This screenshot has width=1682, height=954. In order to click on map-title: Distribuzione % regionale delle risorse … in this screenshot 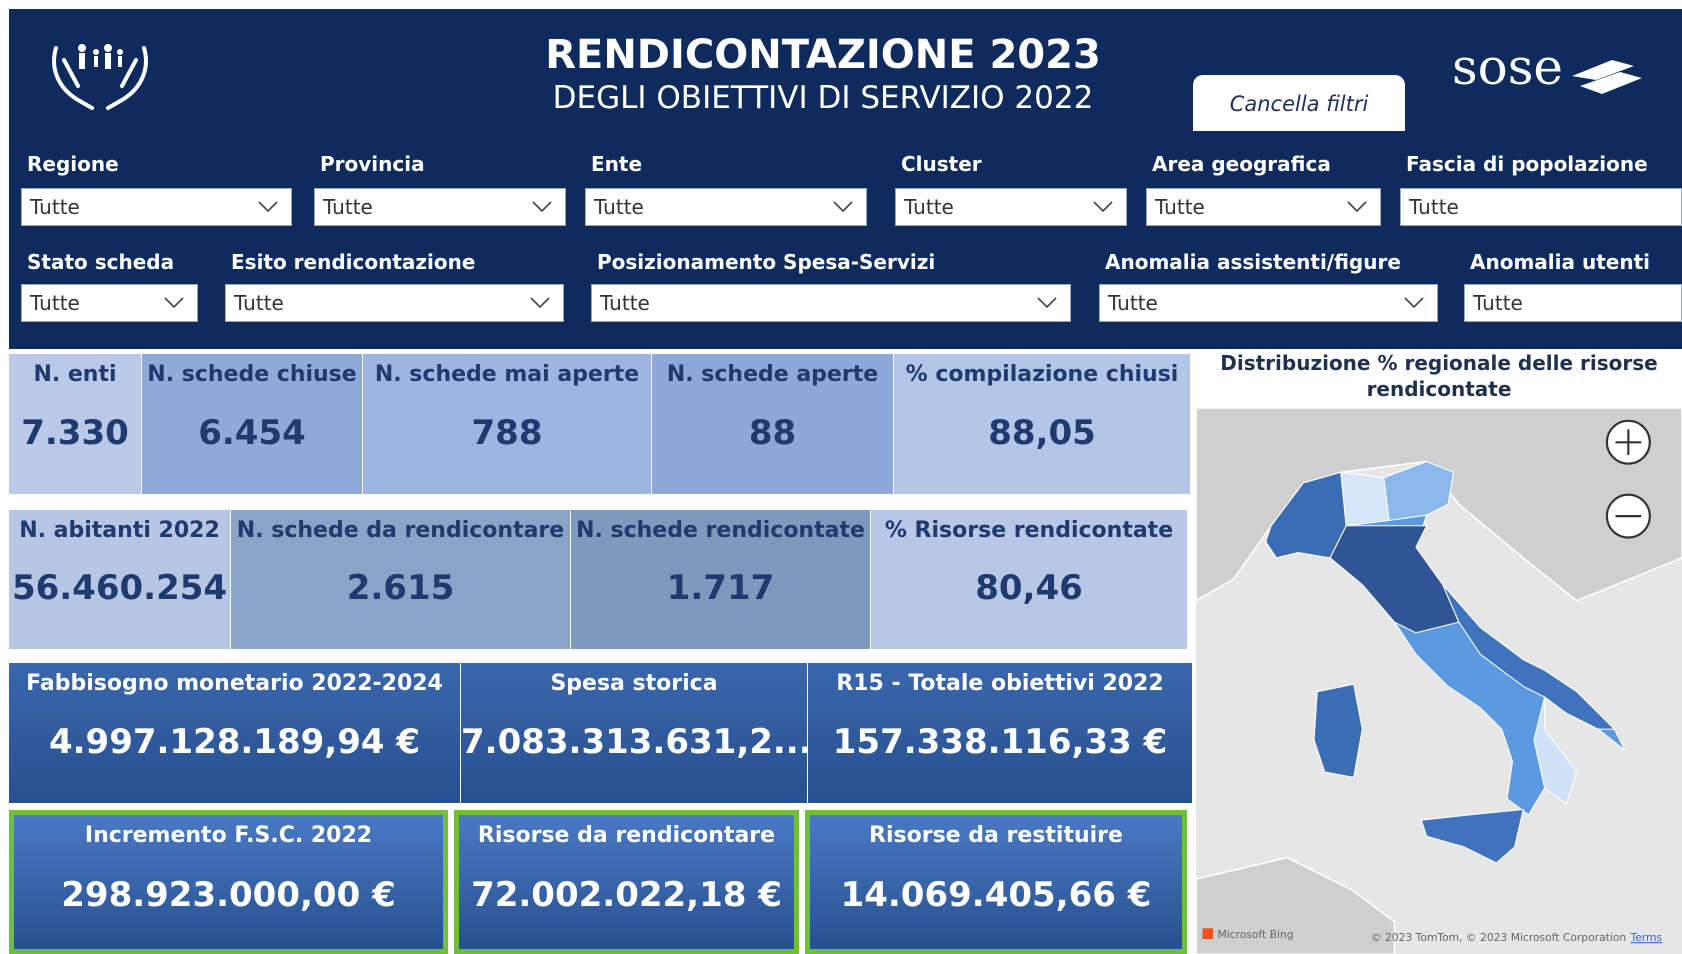, I will do `click(1439, 376)`.